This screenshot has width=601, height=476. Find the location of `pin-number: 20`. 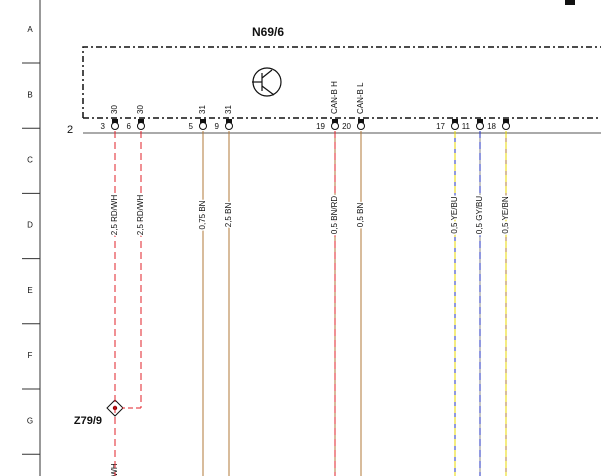

pin-number: 20 is located at coordinates (346, 126).